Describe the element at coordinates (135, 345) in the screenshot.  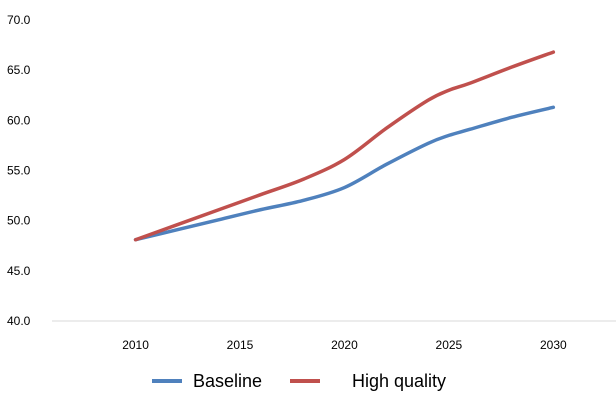
I see `x-tick-label: 2010` at that location.